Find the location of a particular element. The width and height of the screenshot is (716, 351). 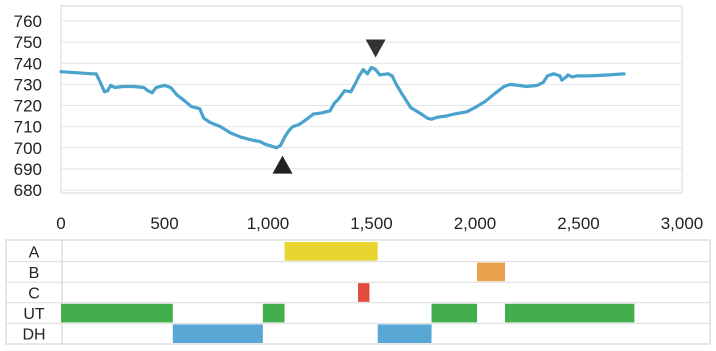

line-annotations is located at coordinates (329, 106).